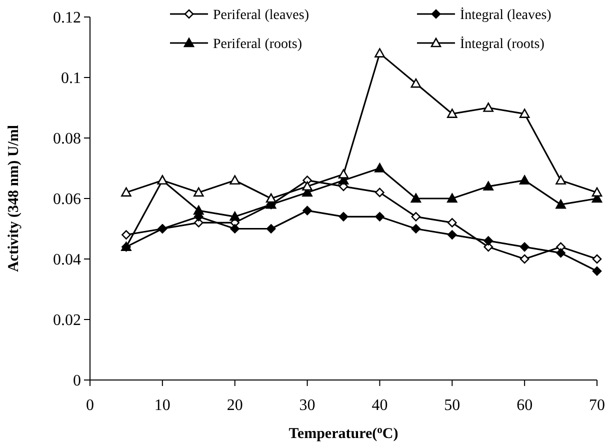  I want to click on y-tick-label: 0.04, so click(67, 260).